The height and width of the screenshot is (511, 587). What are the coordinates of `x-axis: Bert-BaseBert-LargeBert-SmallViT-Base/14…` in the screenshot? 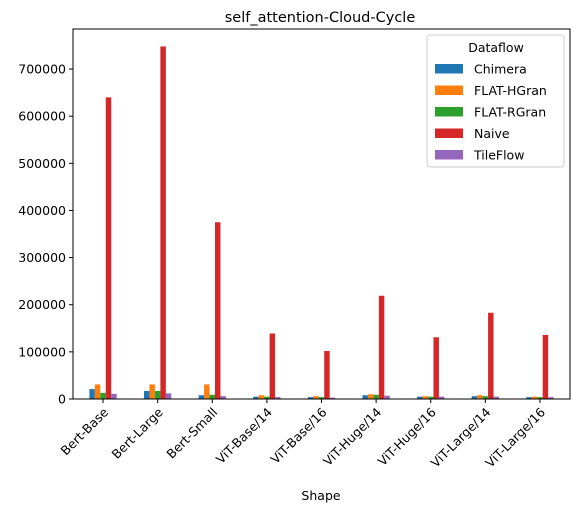 It's located at (303, 434).